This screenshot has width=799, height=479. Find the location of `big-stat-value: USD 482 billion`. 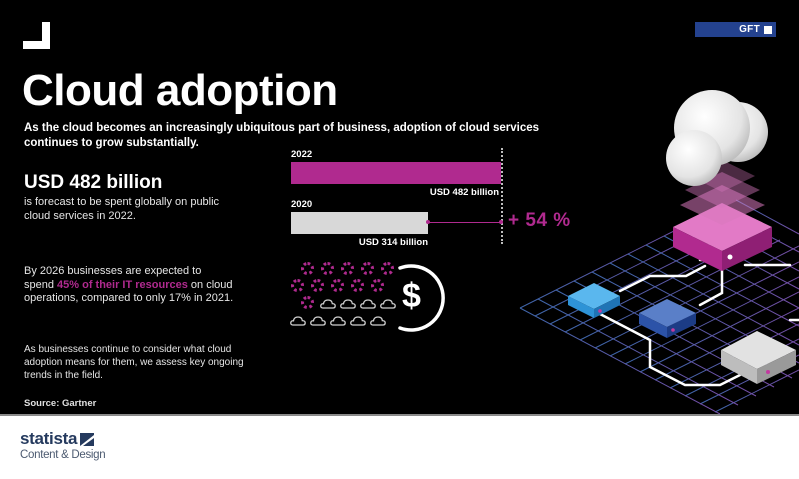

big-stat-value: USD 482 billion is located at coordinates (93, 182).